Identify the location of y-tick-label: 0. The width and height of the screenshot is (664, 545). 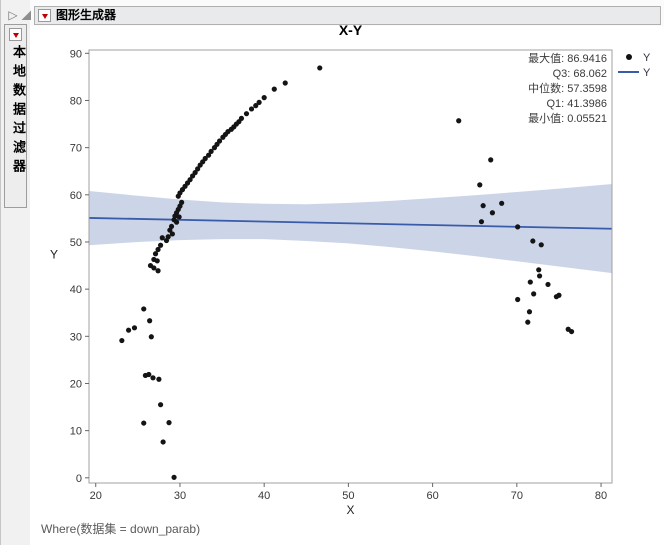
(79, 479).